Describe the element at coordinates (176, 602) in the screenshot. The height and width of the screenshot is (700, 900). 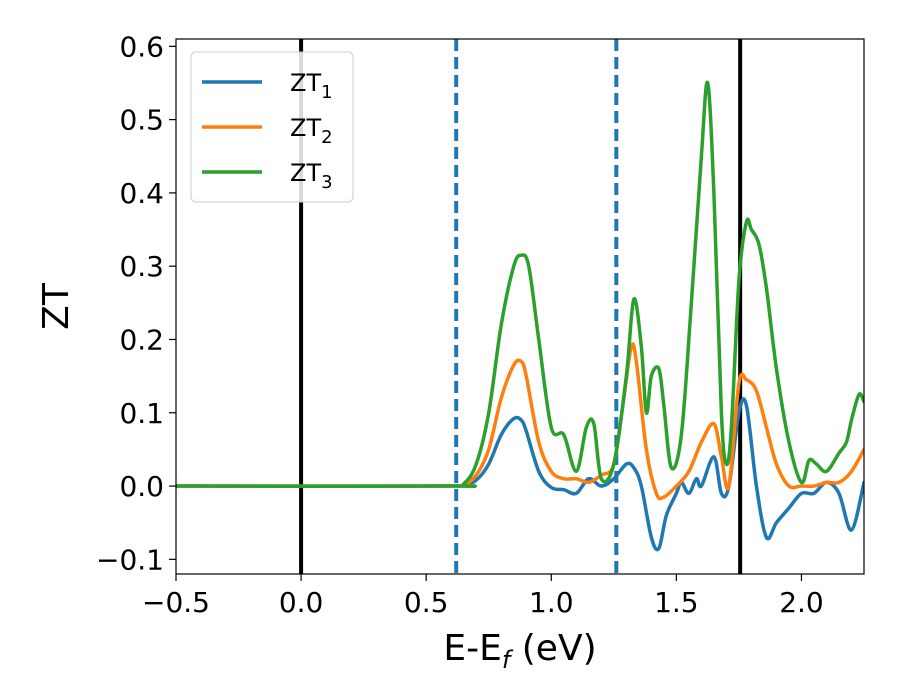
I see `x-tick-label: −0.5` at that location.